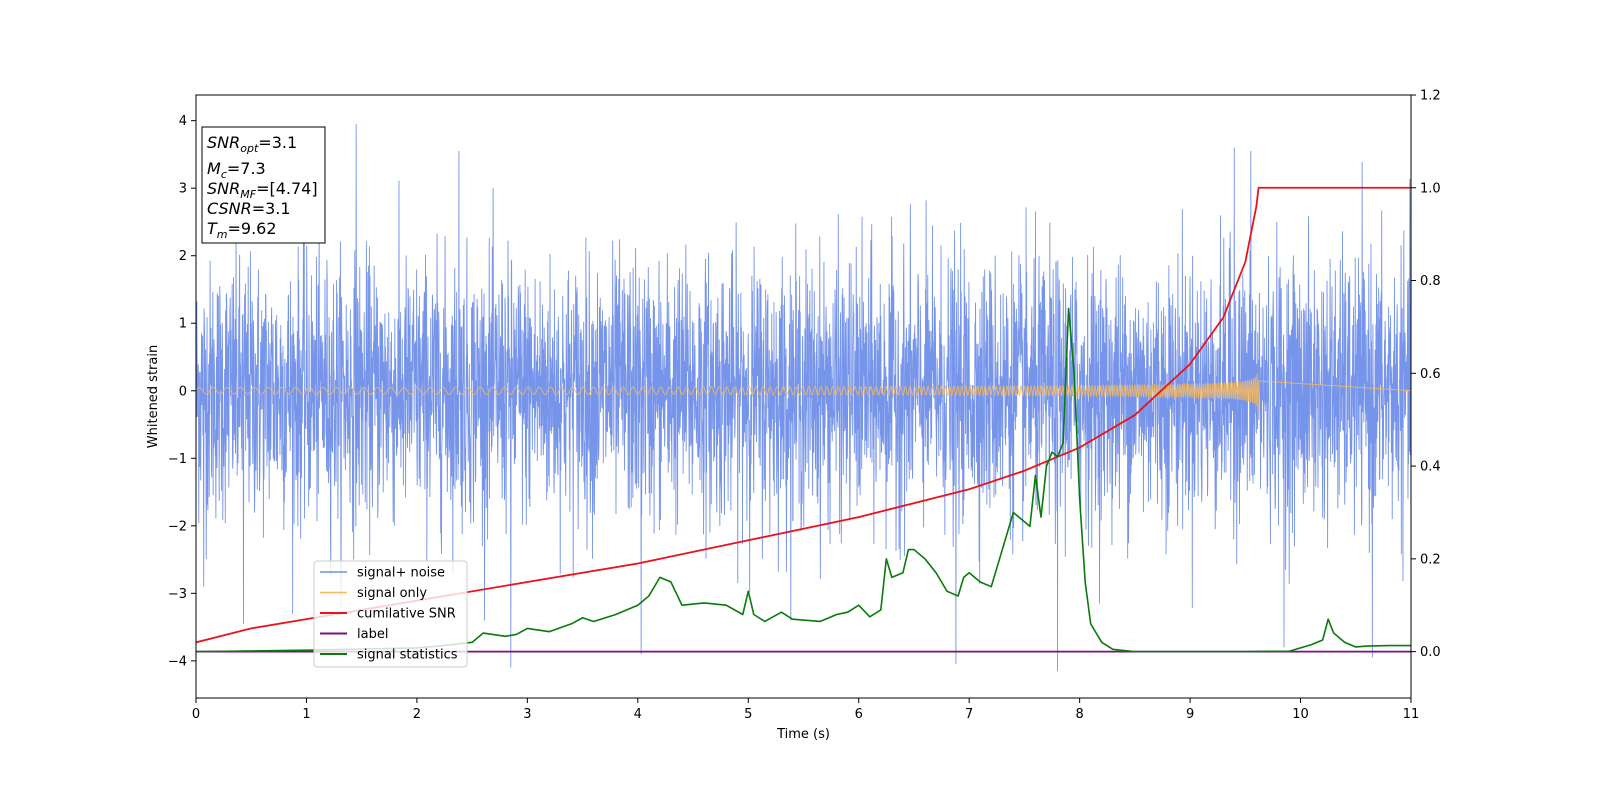  What do you see at coordinates (803, 393) in the screenshot?
I see `series-signal-only-line` at bounding box center [803, 393].